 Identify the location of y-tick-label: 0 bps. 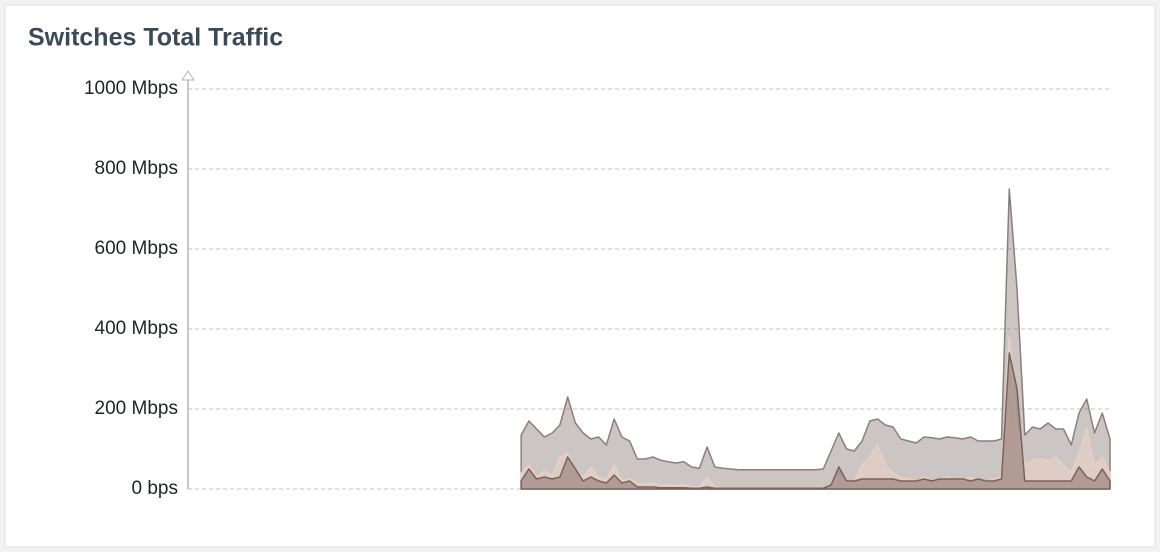
(155, 488).